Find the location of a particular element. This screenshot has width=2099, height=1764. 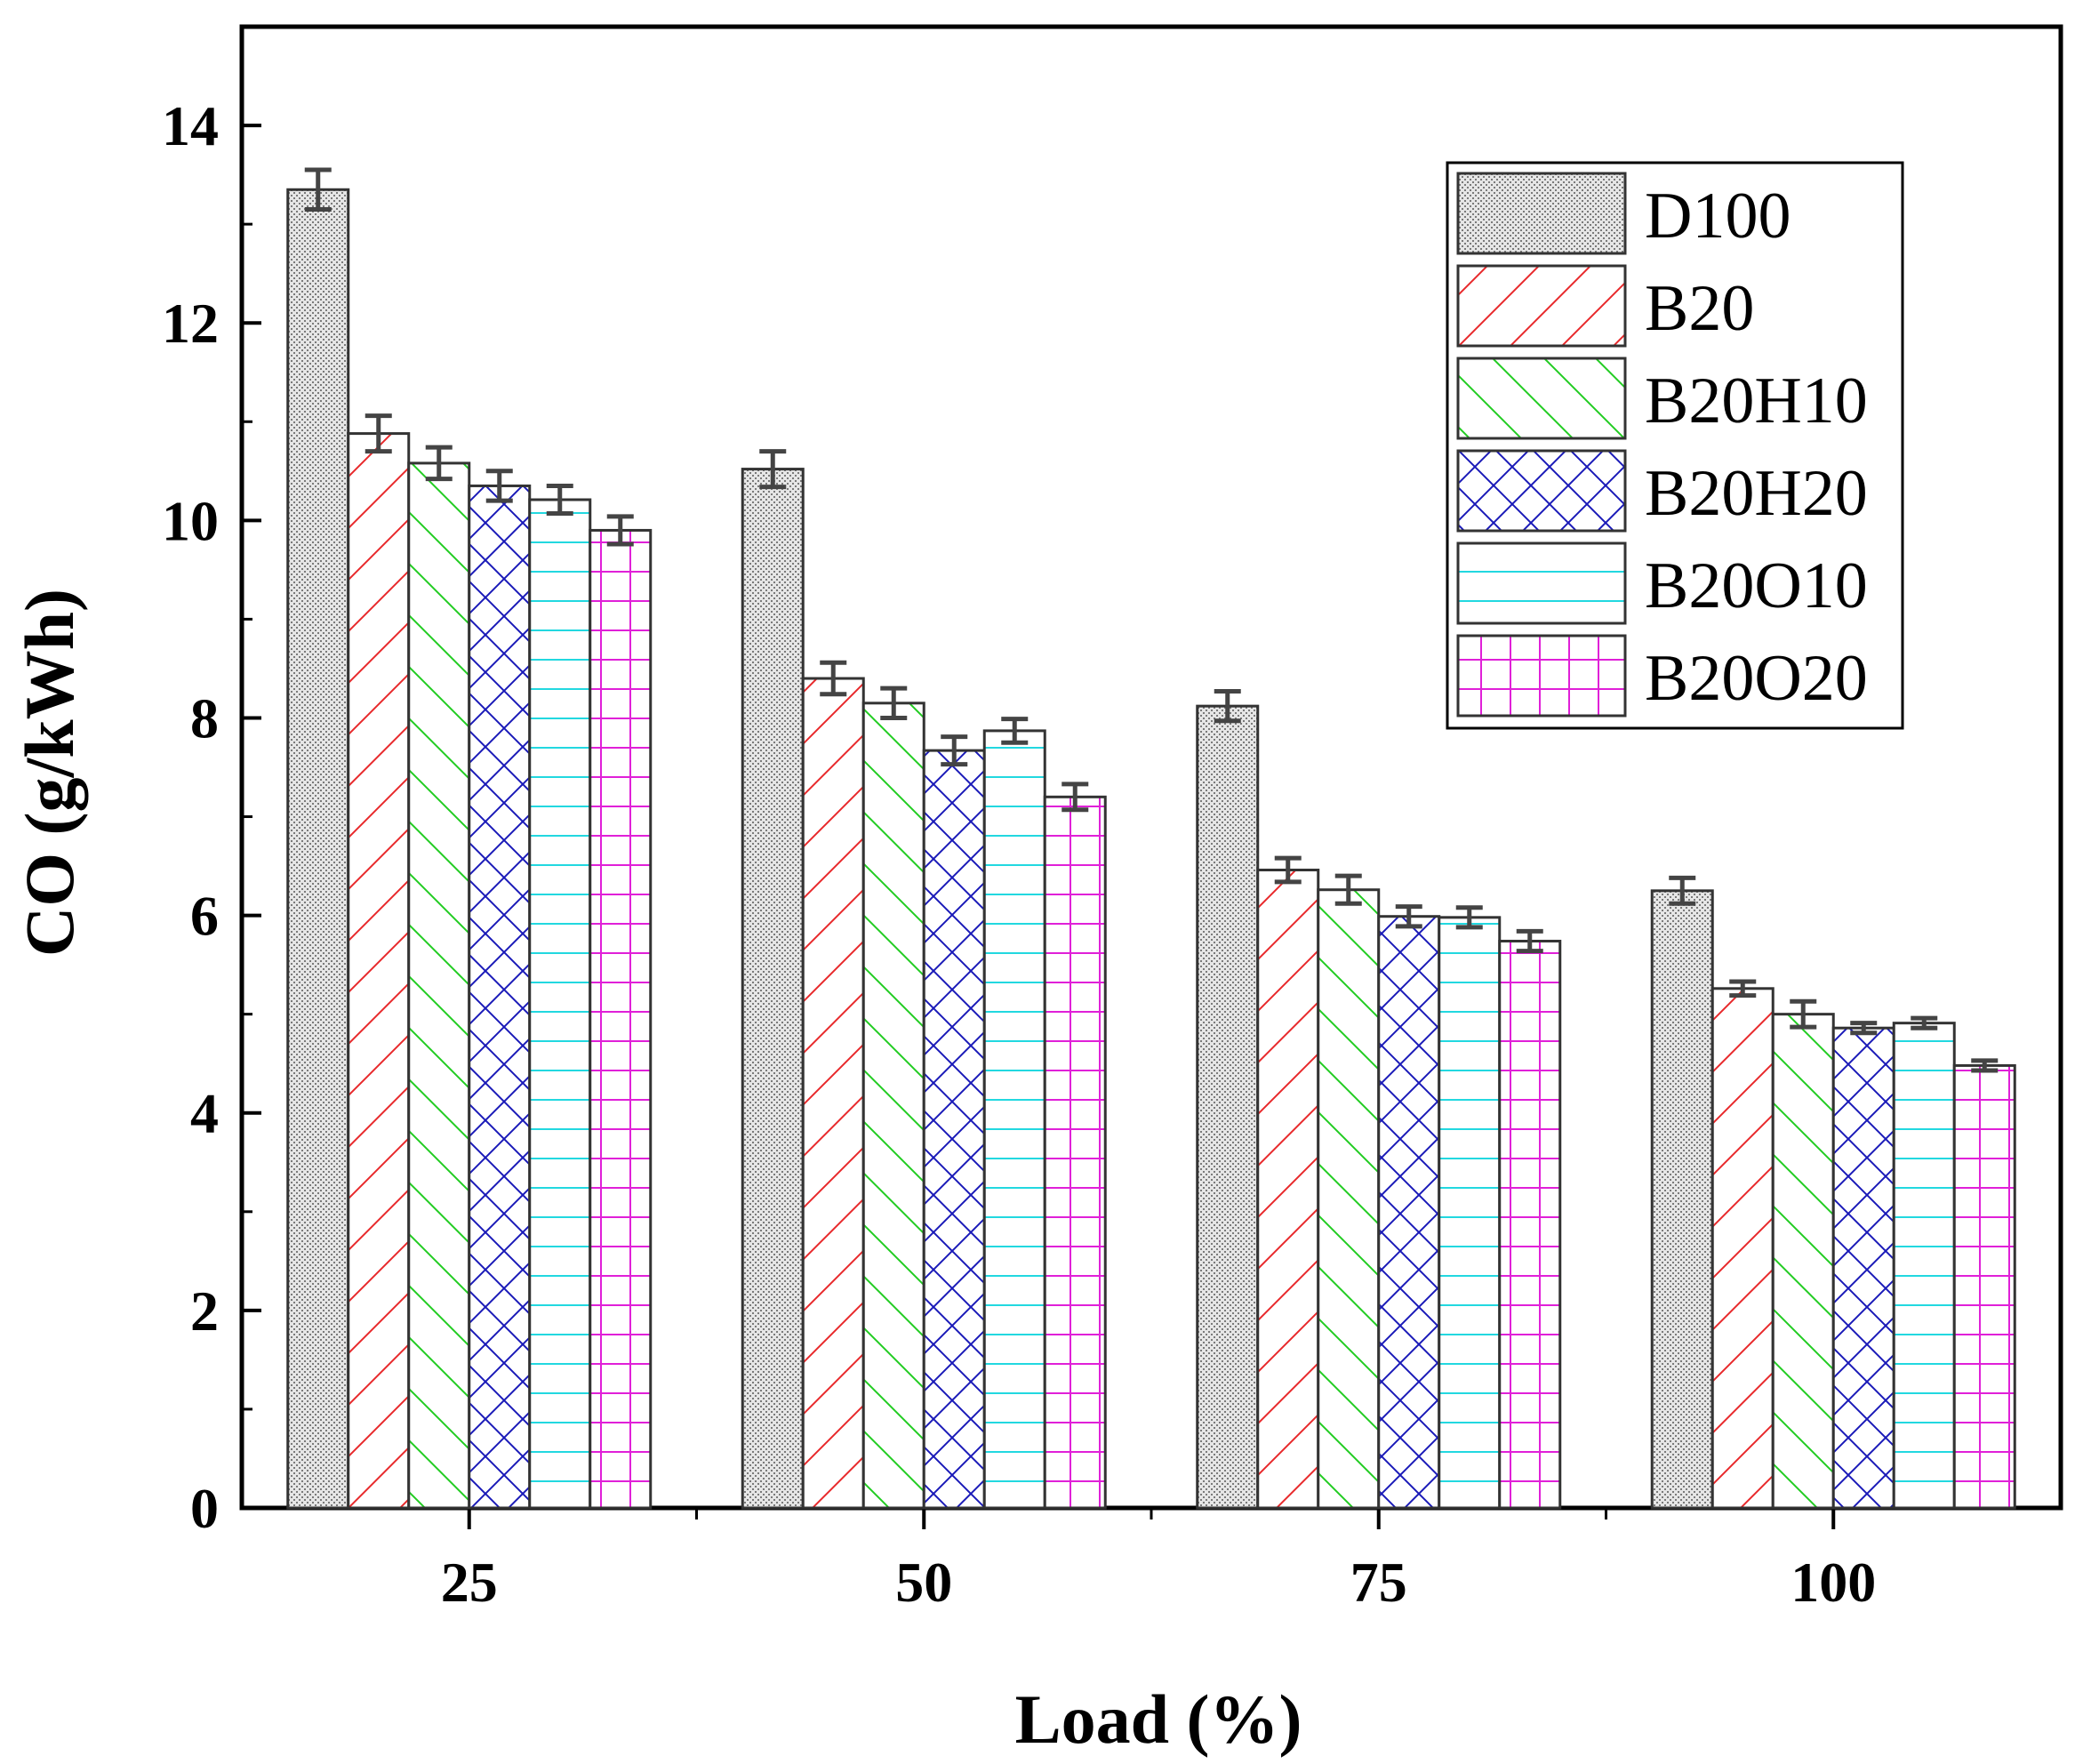

y-tick-label: 0 is located at coordinates (204, 1509).